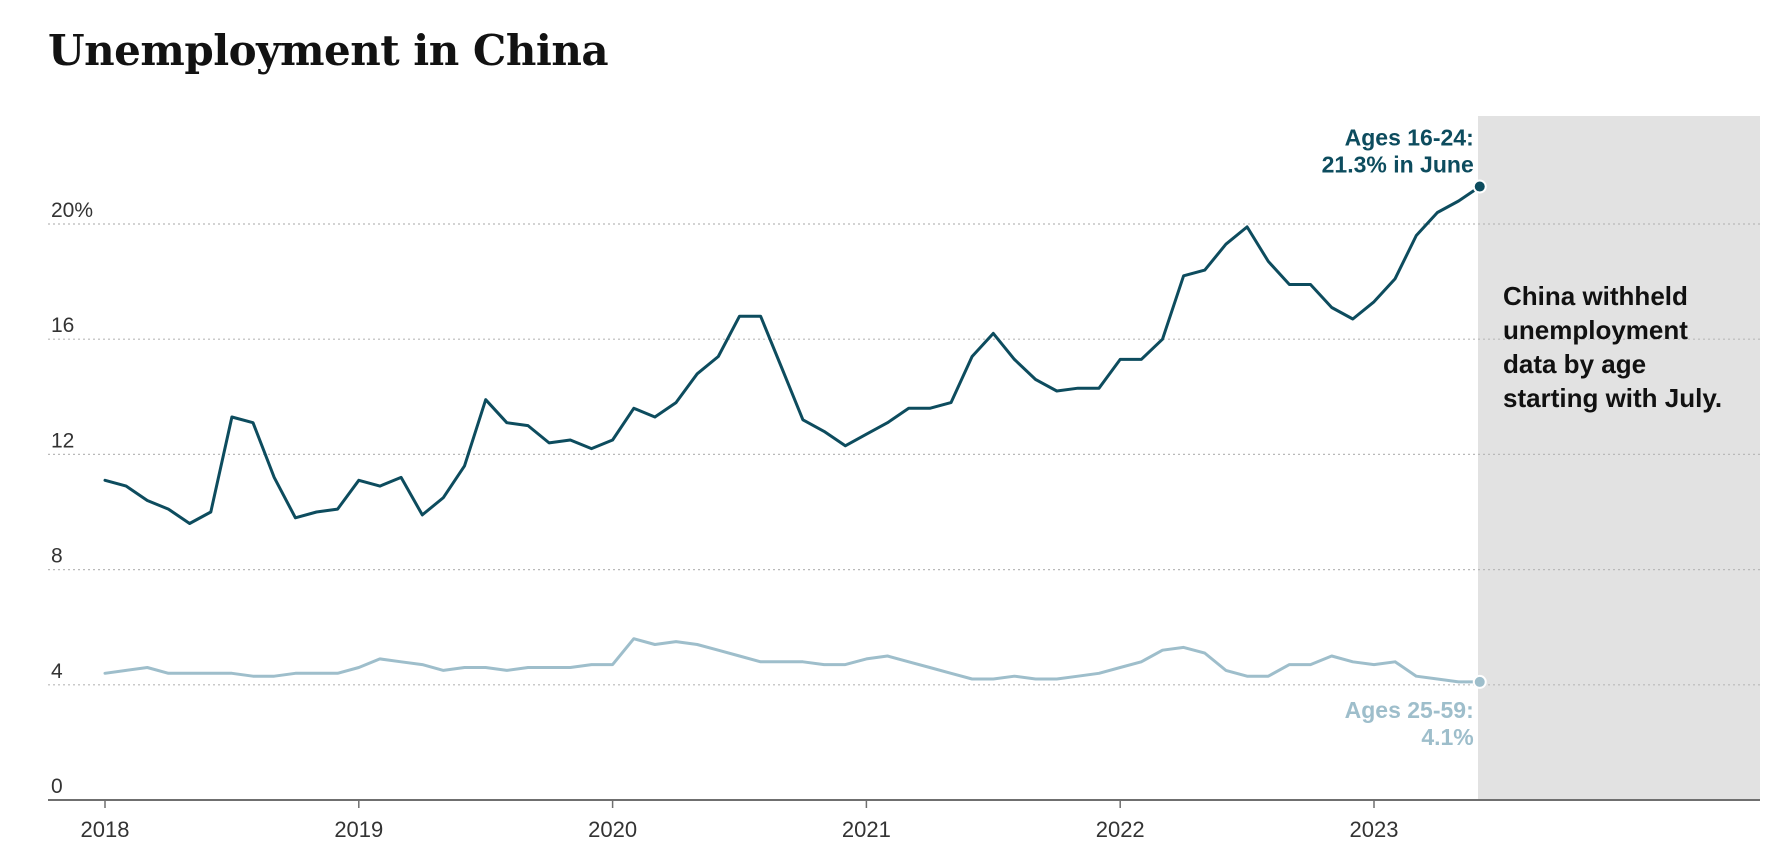 This screenshot has height=850, width=1790. I want to click on y-tick-label: 0, so click(57, 786).